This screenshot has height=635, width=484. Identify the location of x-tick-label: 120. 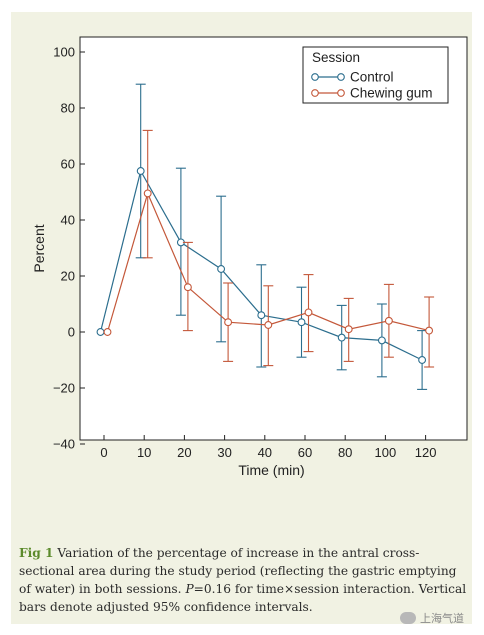
(426, 452).